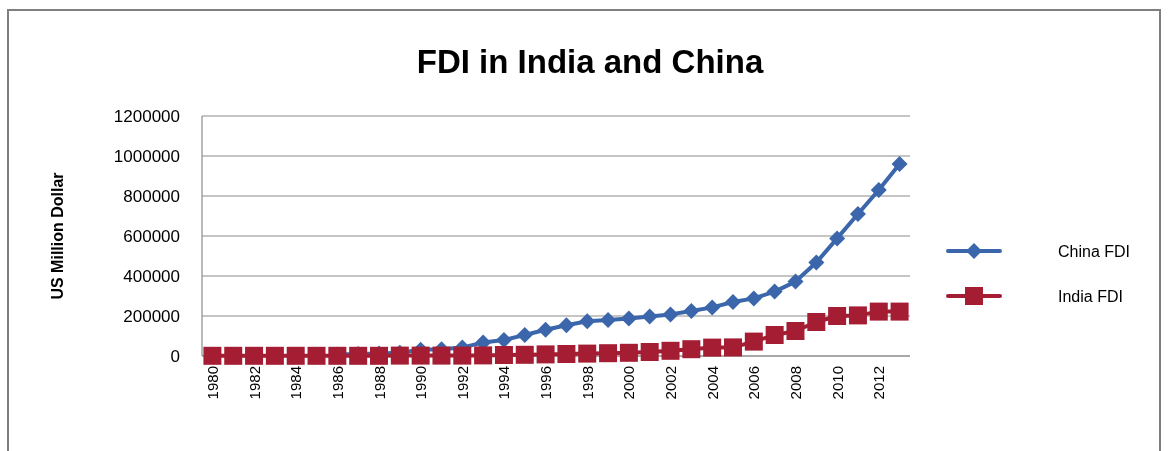 This screenshot has width=1168, height=451. What do you see at coordinates (175, 356) in the screenshot?
I see `y-tick-label: 0` at bounding box center [175, 356].